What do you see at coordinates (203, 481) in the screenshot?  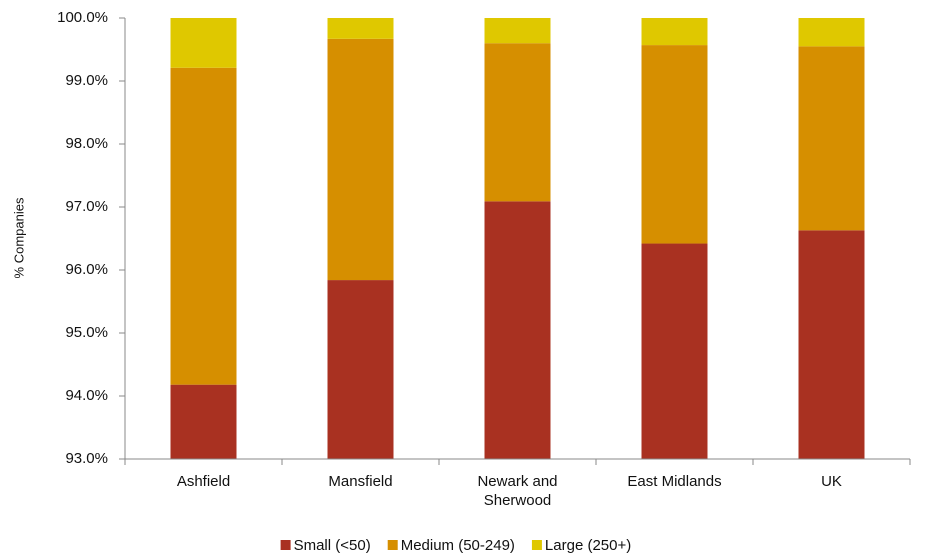 I see `x-tick-label: Ashfield` at bounding box center [203, 481].